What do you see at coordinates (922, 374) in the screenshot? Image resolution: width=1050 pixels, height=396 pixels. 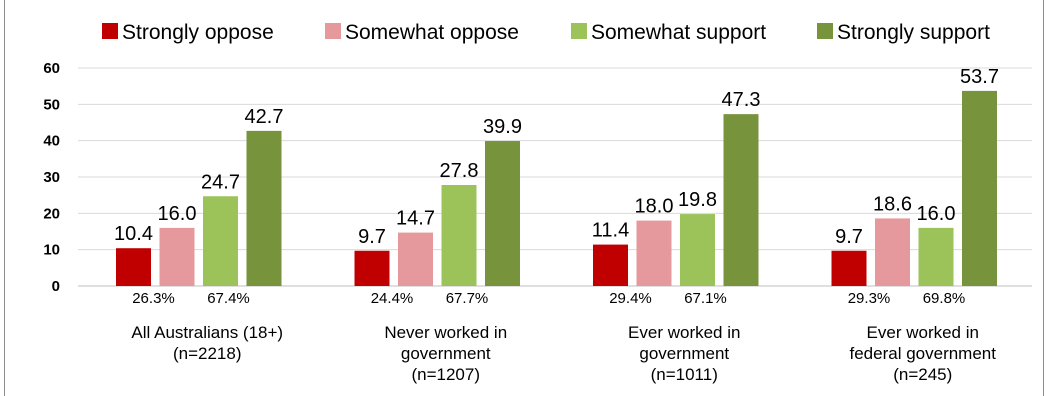 I see `category-label: (n=245)` at bounding box center [922, 374].